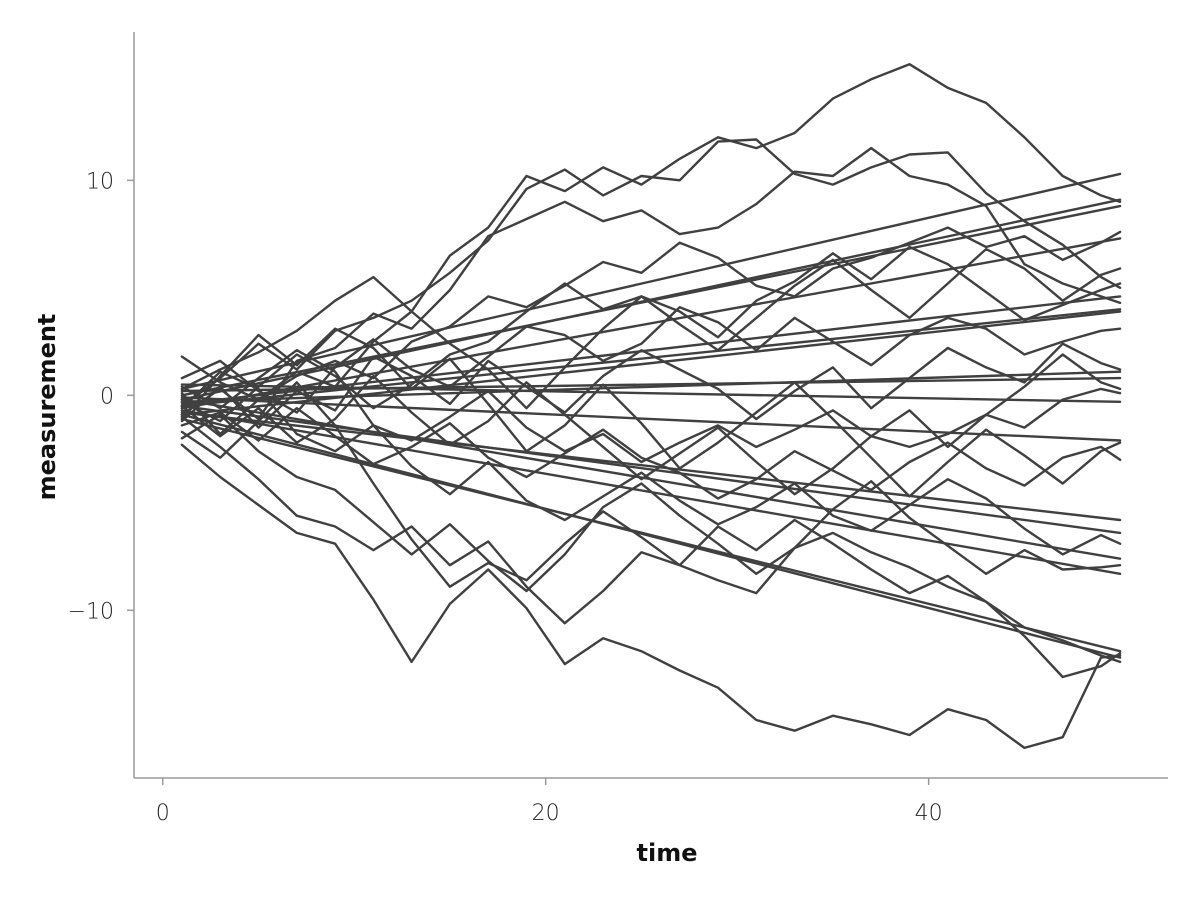 This screenshot has height=900, width=1200. Describe the element at coordinates (546, 813) in the screenshot. I see `x-tick-label: 20` at that location.